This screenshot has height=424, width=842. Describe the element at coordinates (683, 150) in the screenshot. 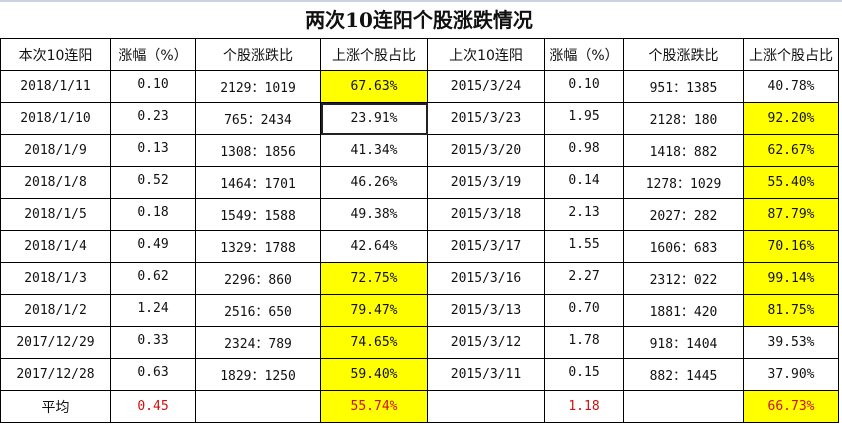

I see `previous-ratio-cell: 1418：882` at that location.